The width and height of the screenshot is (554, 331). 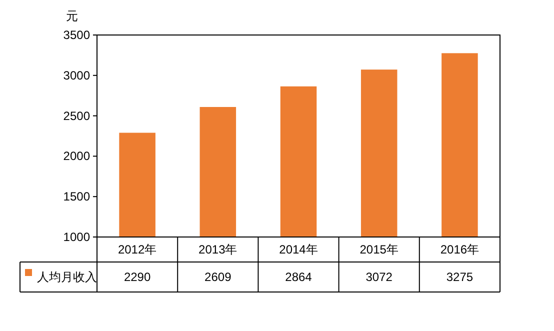 I want to click on x-tick-label: 2013年, so click(x=218, y=249).